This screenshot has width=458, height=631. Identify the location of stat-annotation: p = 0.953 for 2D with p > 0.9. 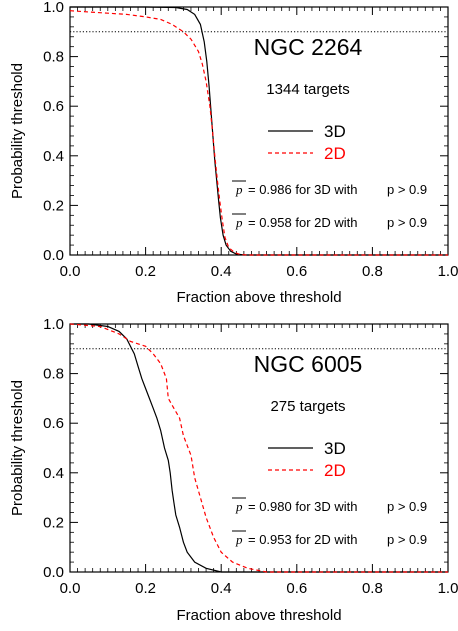
(329, 538).